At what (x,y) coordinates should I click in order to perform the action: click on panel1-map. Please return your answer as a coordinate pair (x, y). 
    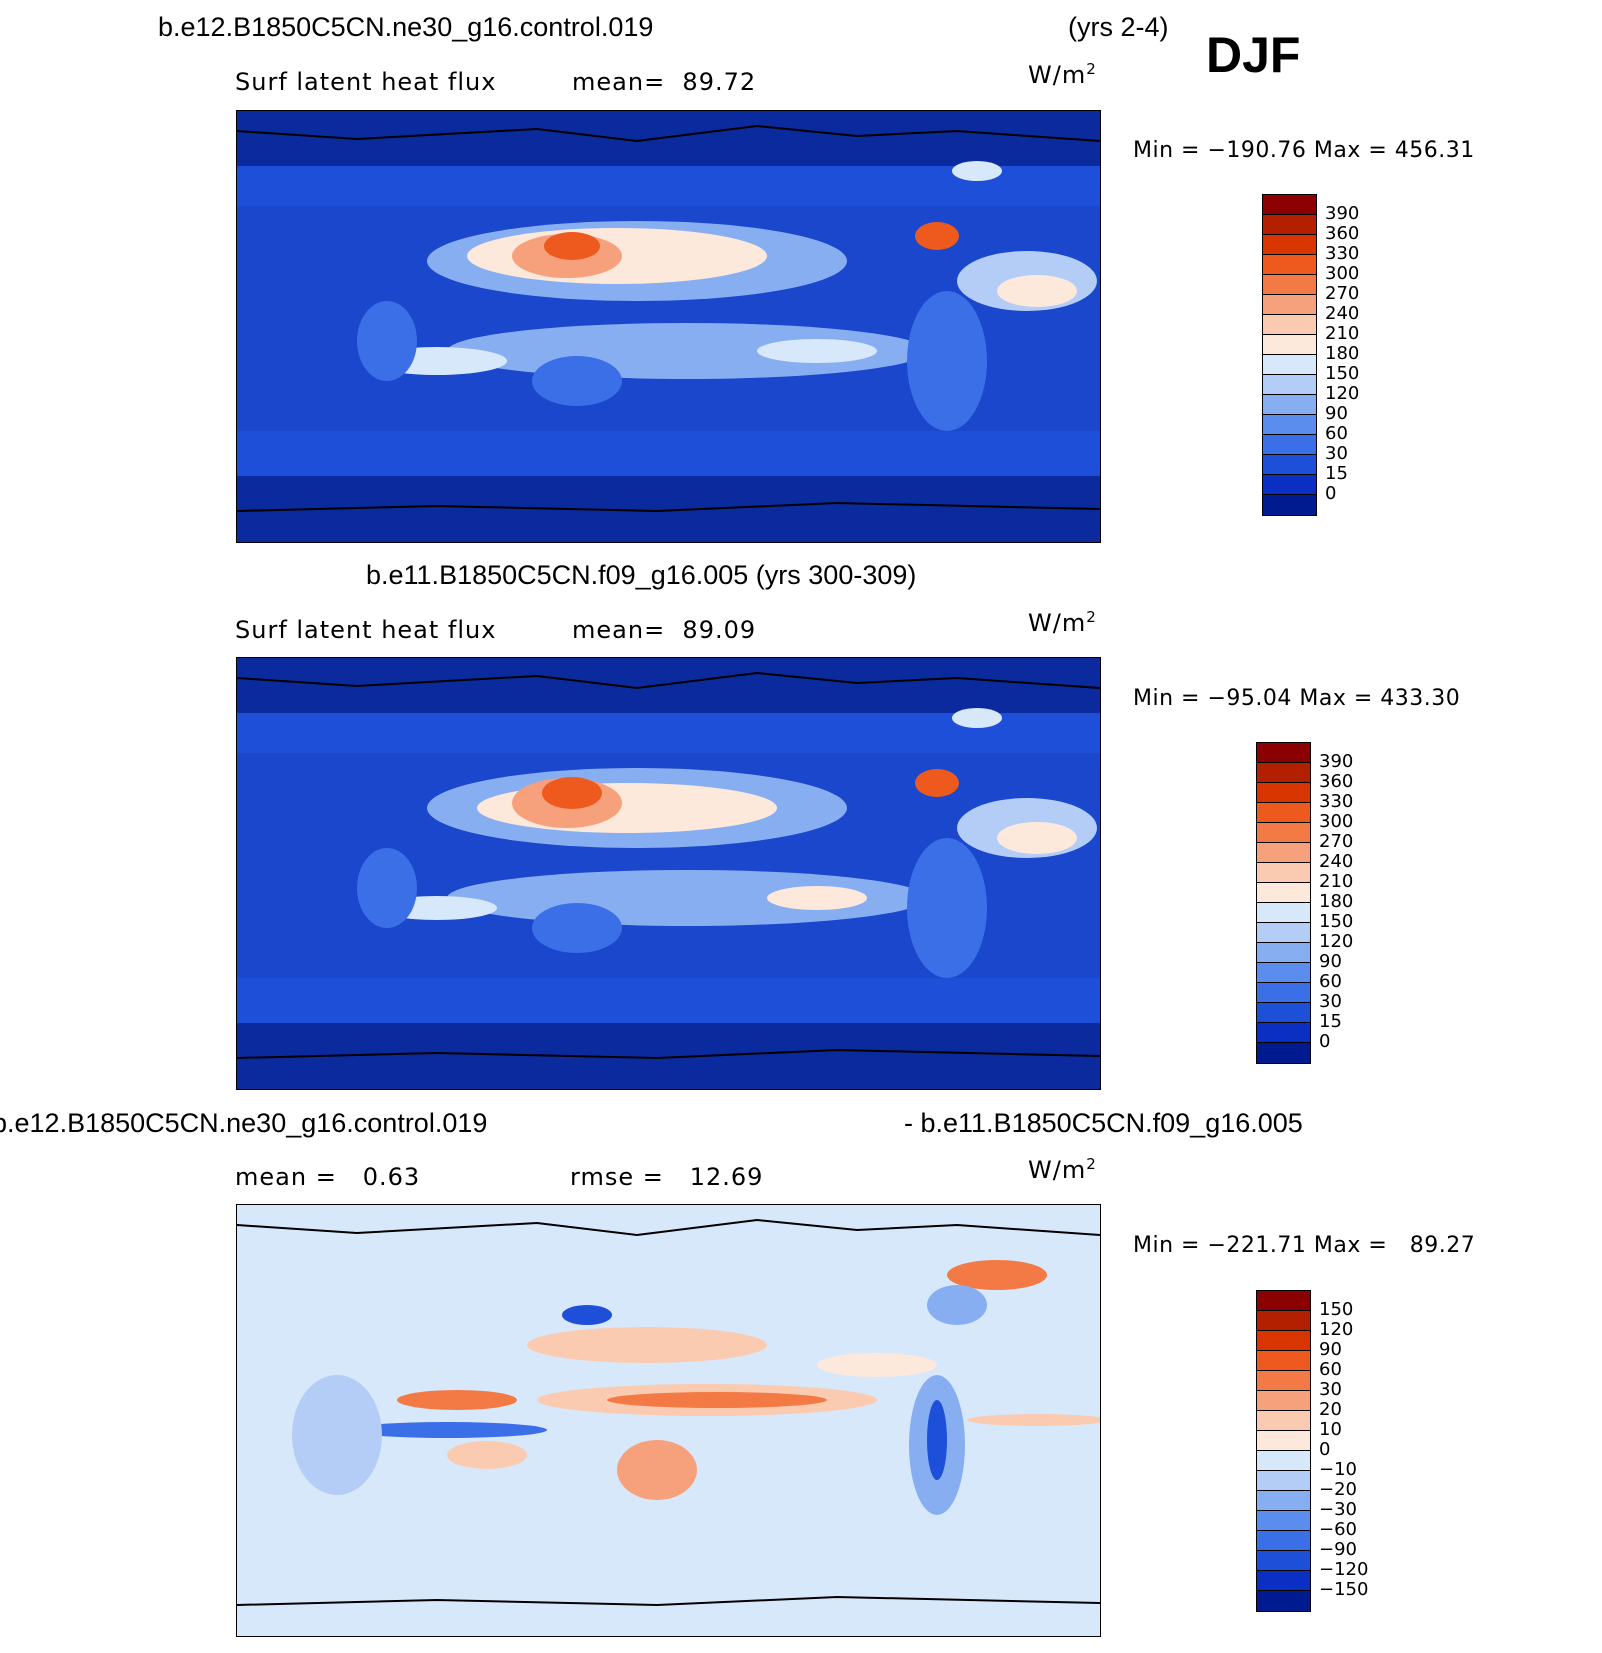
    Looking at the image, I should click on (668, 326).